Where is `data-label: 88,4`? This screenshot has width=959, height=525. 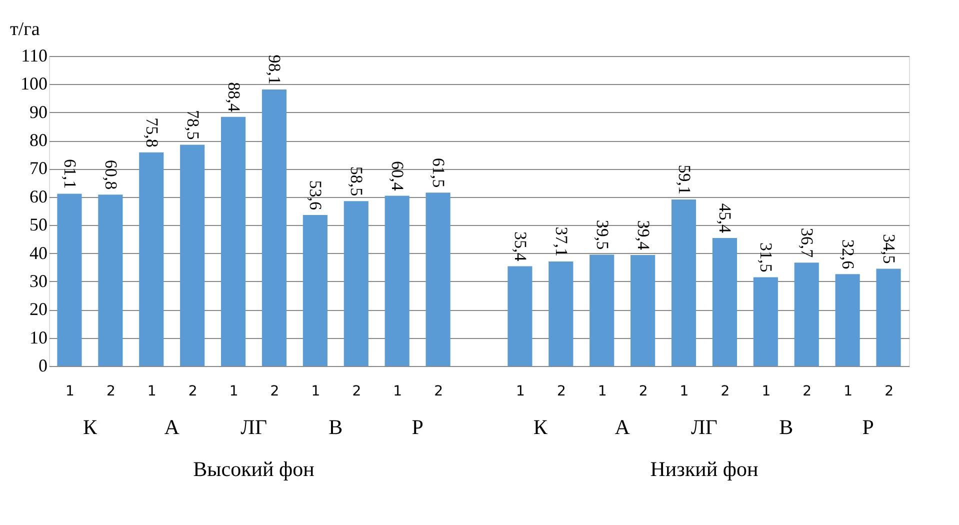
data-label: 88,4 is located at coordinates (234, 97).